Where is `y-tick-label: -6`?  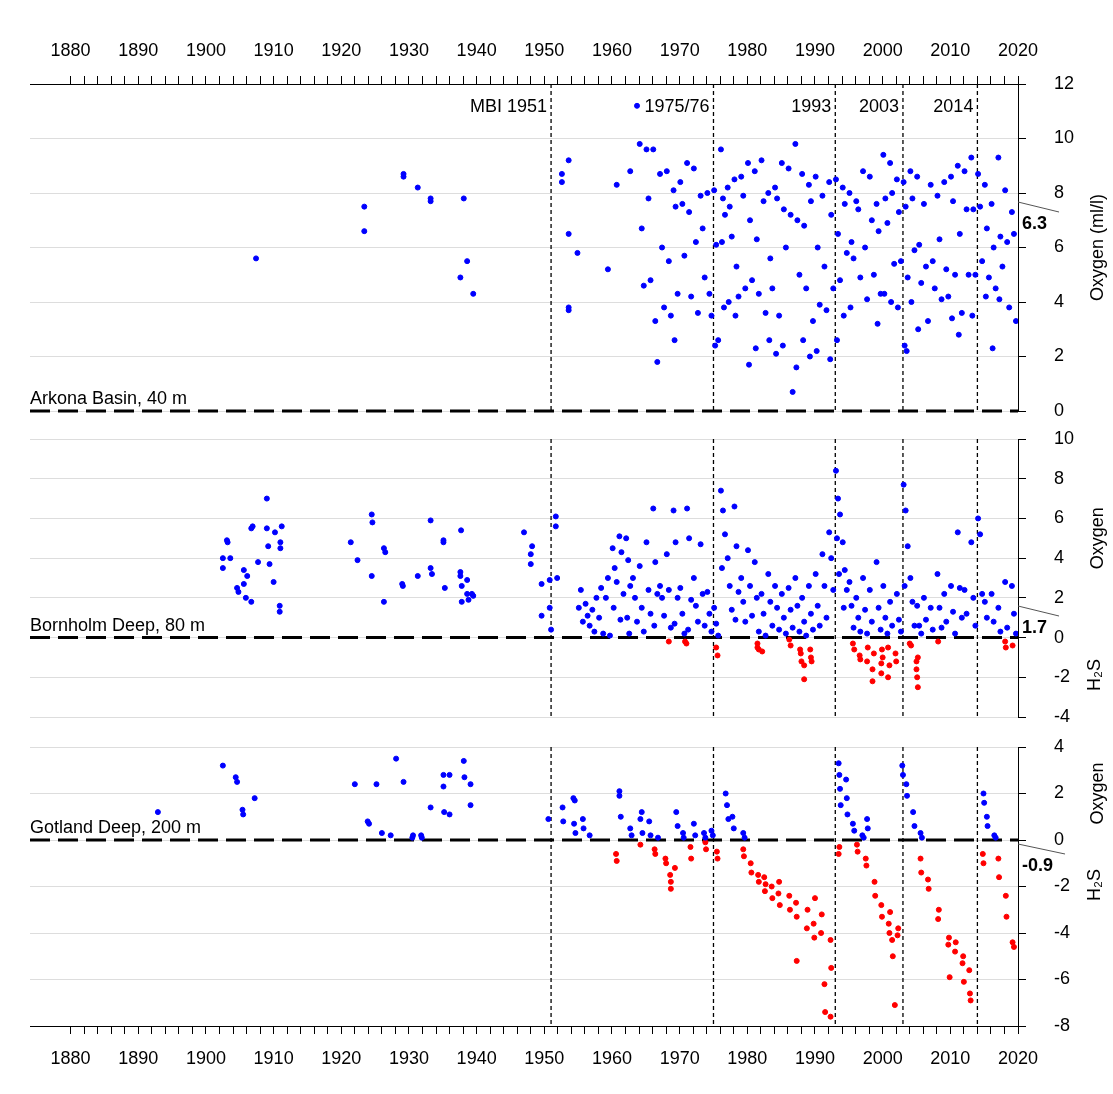 y-tick-label: -6 is located at coordinates (1062, 978).